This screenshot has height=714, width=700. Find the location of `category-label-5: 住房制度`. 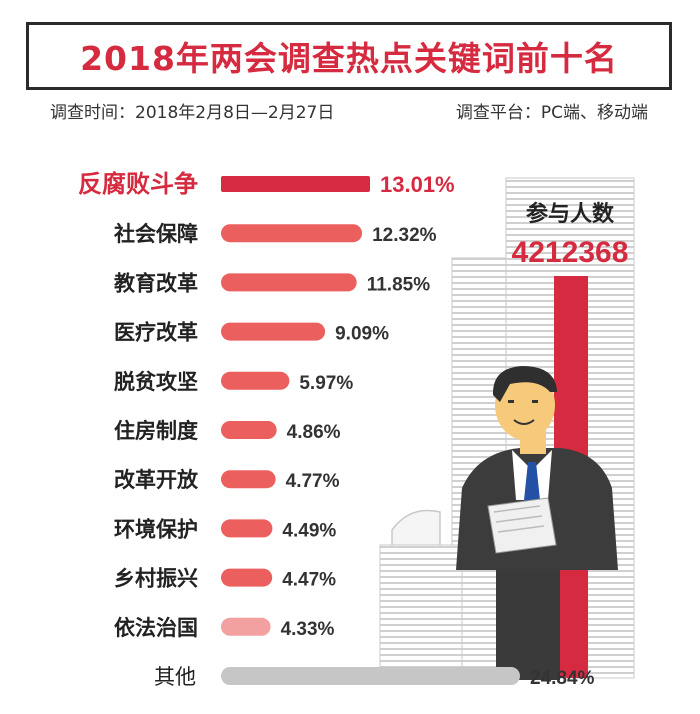

category-label-5: 住房制度 is located at coordinates (156, 431).